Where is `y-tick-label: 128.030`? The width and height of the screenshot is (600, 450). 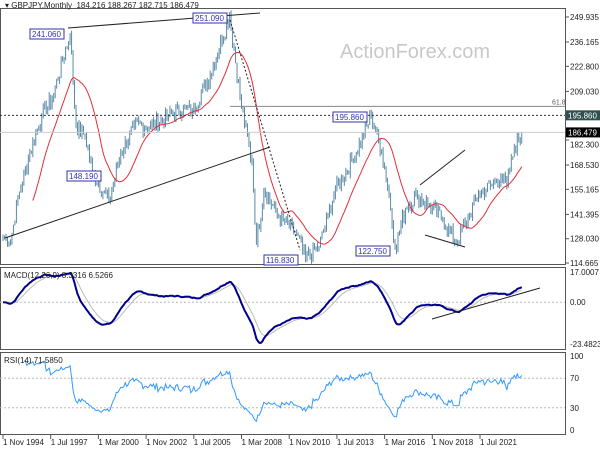 y-tick-label: 128.030 is located at coordinates (584, 239).